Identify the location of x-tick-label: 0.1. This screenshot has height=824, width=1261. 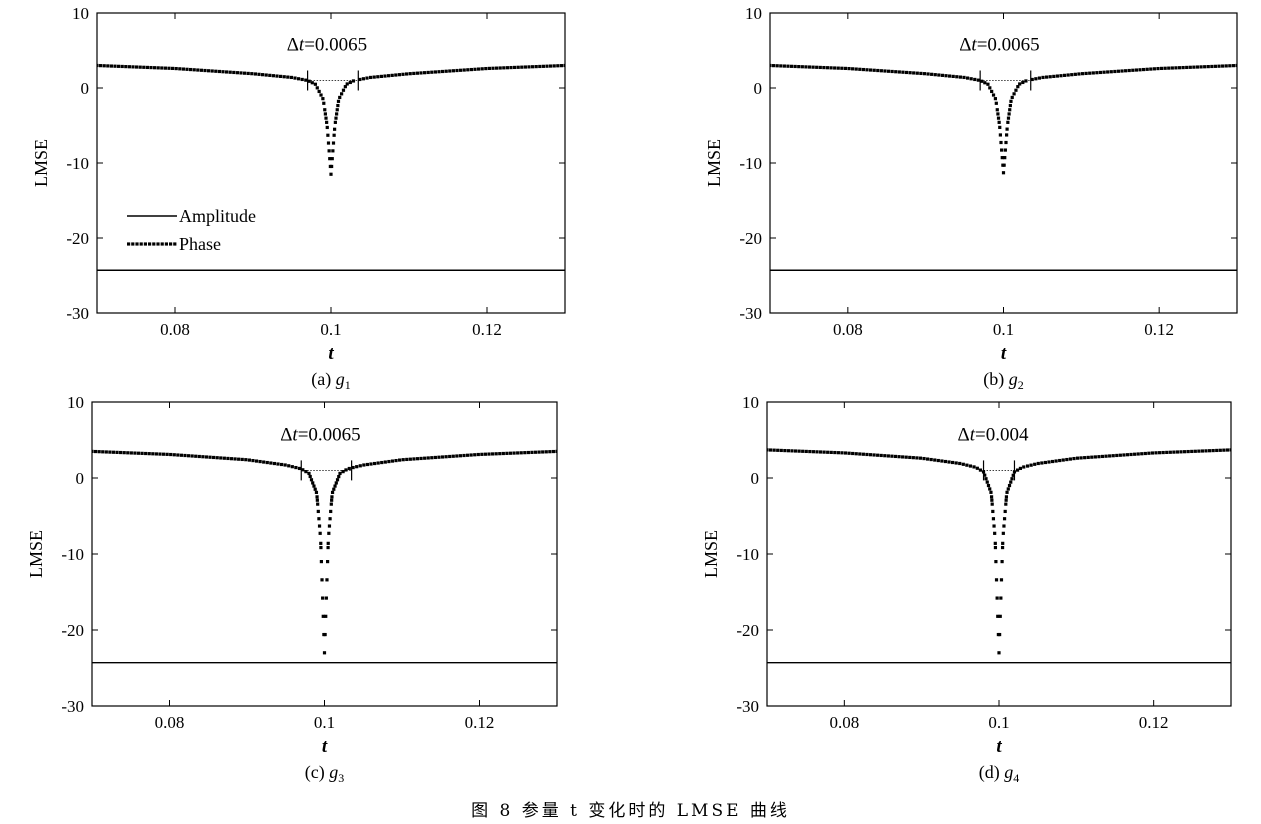
(324, 722).